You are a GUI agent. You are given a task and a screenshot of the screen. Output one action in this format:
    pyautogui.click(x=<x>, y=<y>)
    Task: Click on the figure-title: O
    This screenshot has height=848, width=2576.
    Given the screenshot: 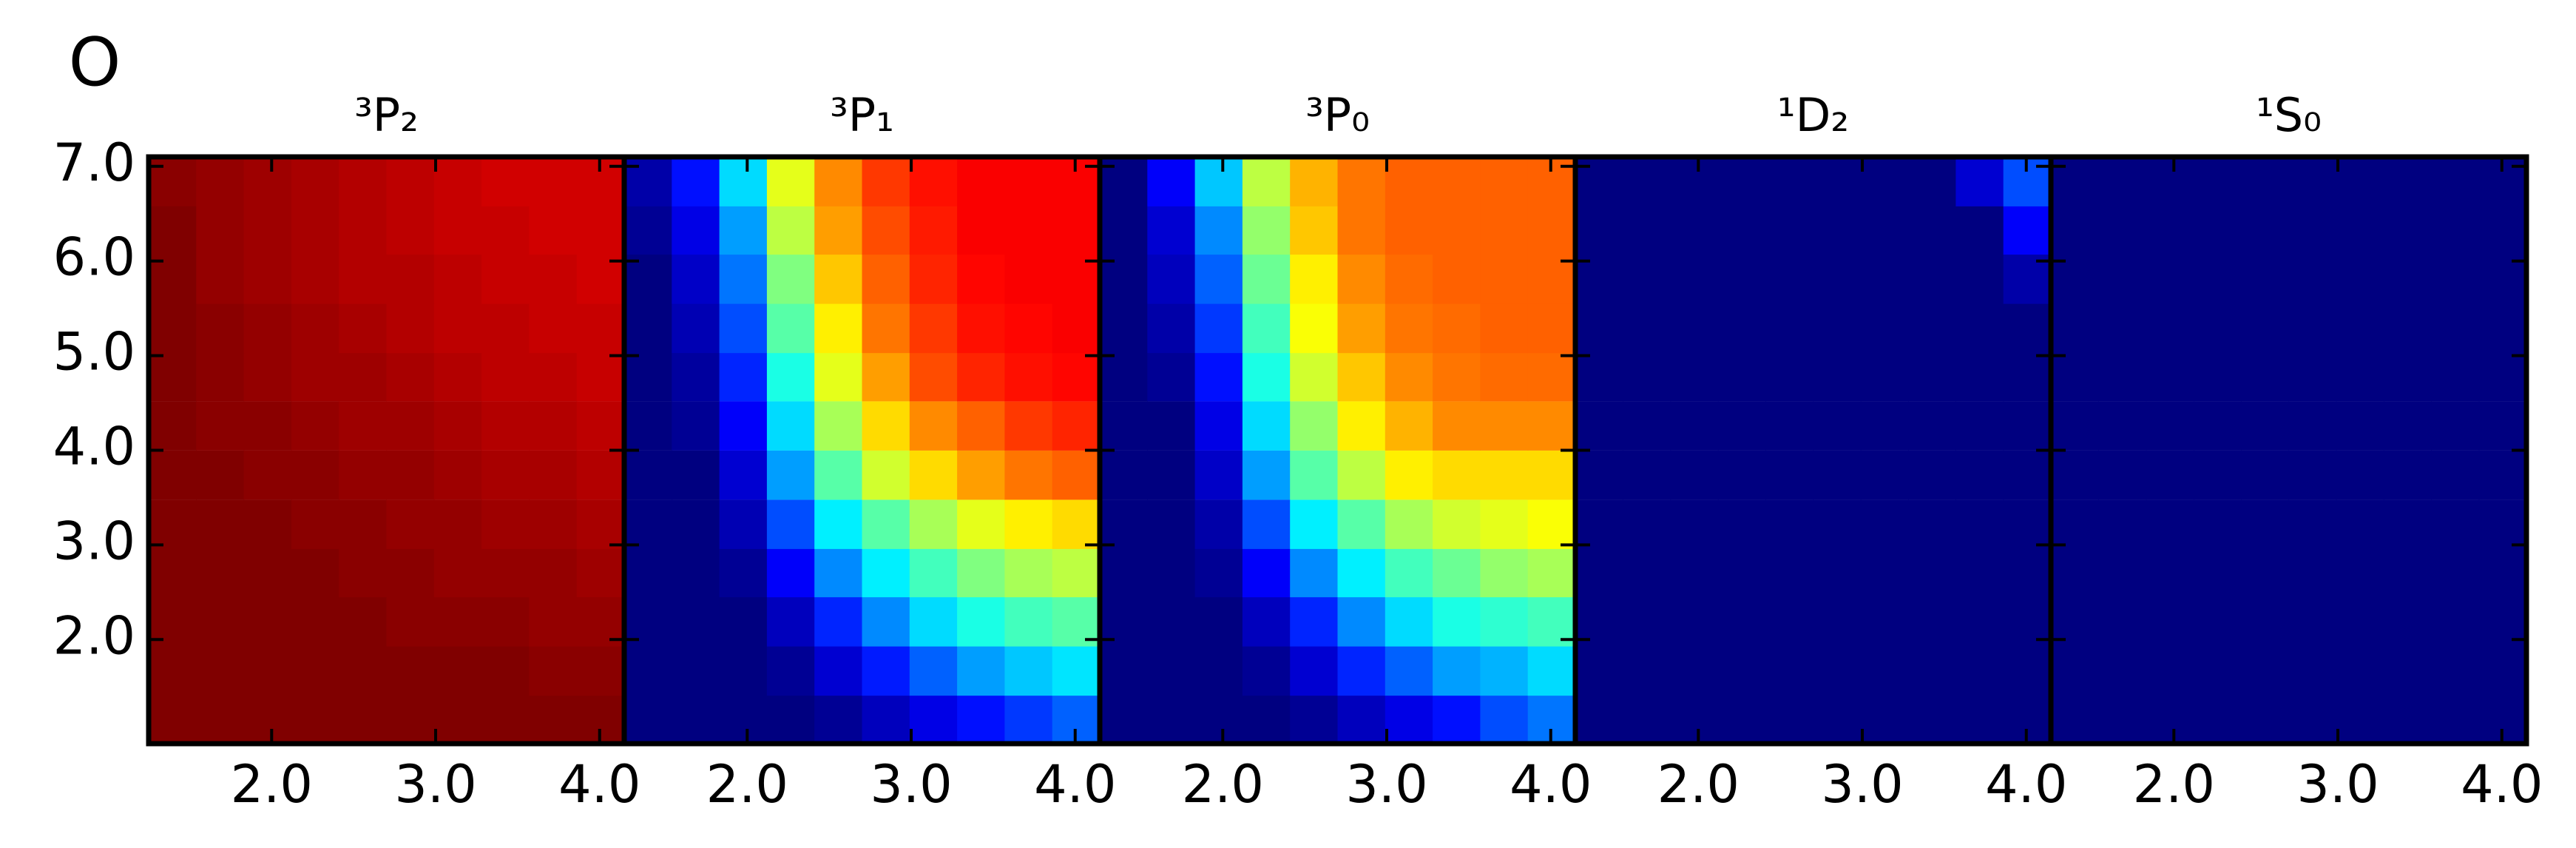 What is the action you would take?
    pyautogui.click(x=95, y=62)
    